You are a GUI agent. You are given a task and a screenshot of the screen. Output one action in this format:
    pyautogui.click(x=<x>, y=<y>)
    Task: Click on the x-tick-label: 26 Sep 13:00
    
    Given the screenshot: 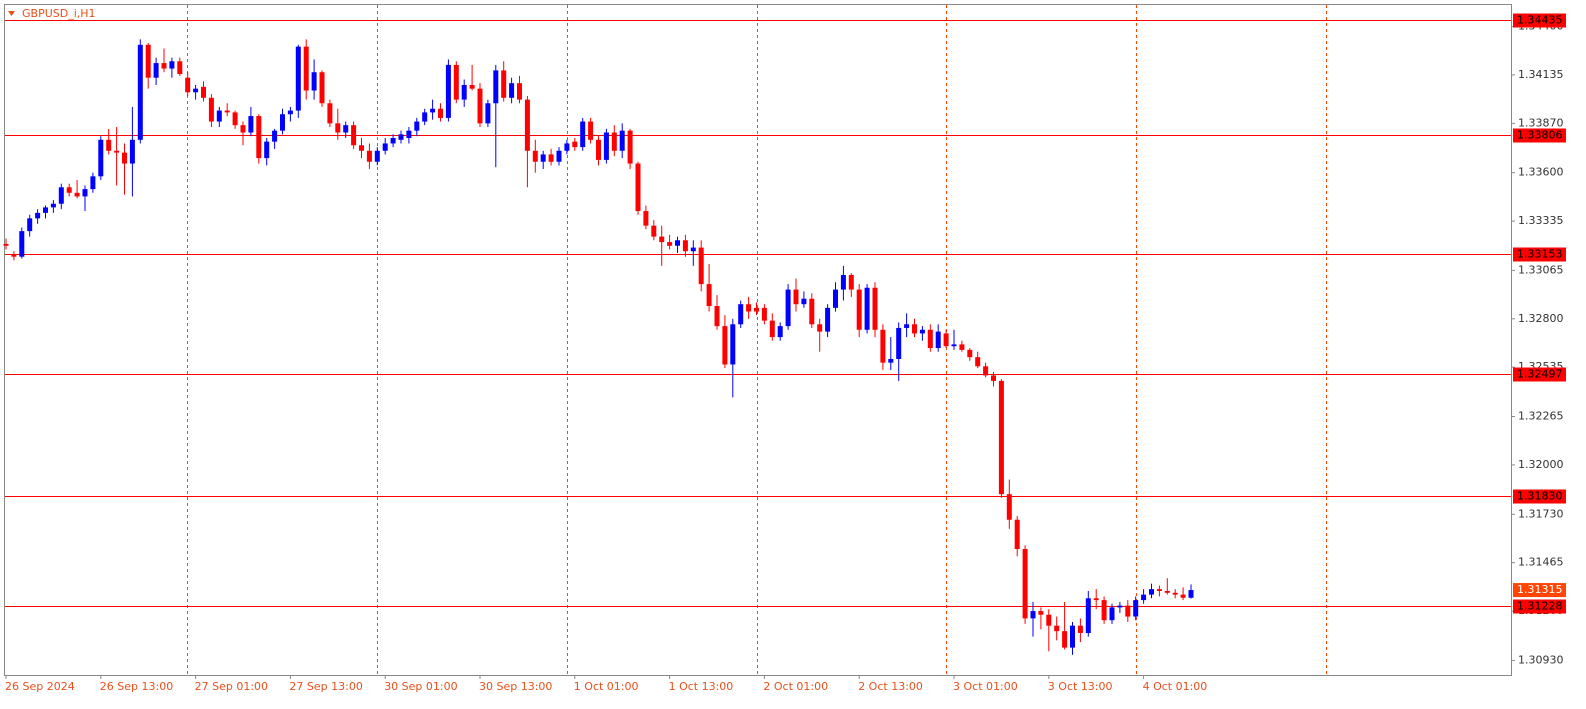 What is the action you would take?
    pyautogui.click(x=136, y=686)
    